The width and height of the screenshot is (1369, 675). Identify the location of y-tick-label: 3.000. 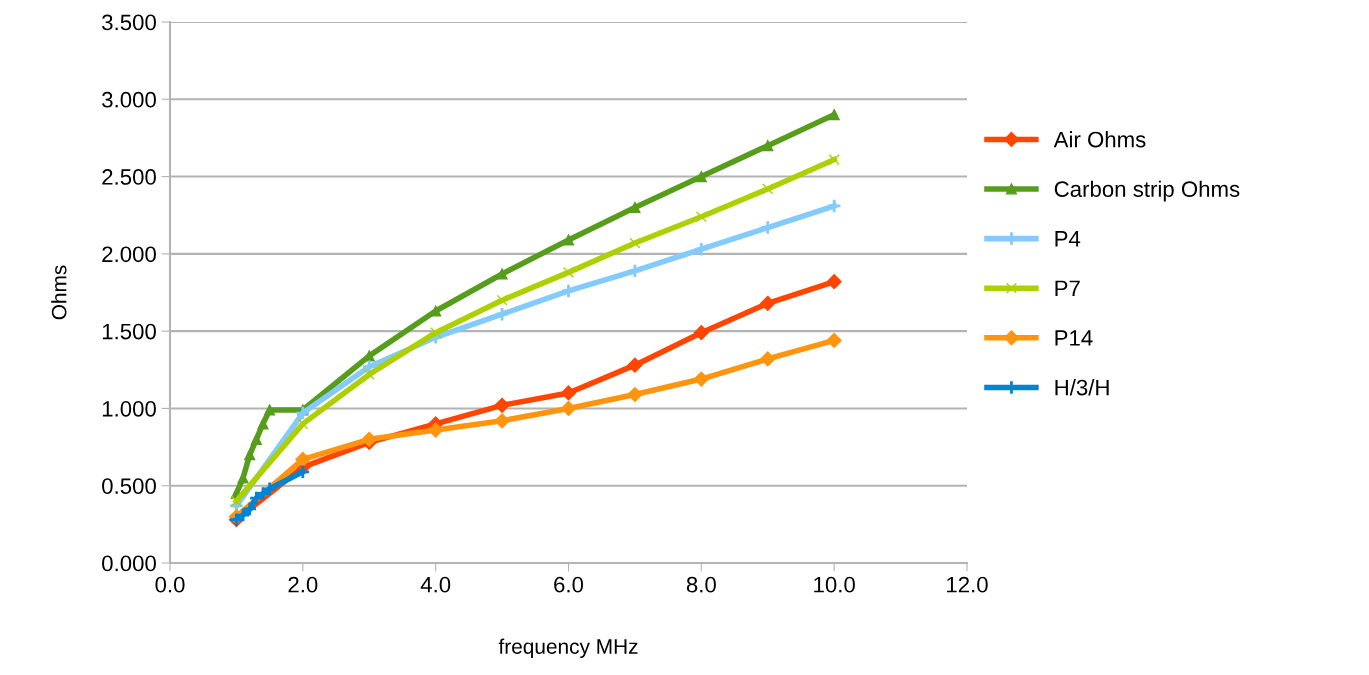
(129, 99).